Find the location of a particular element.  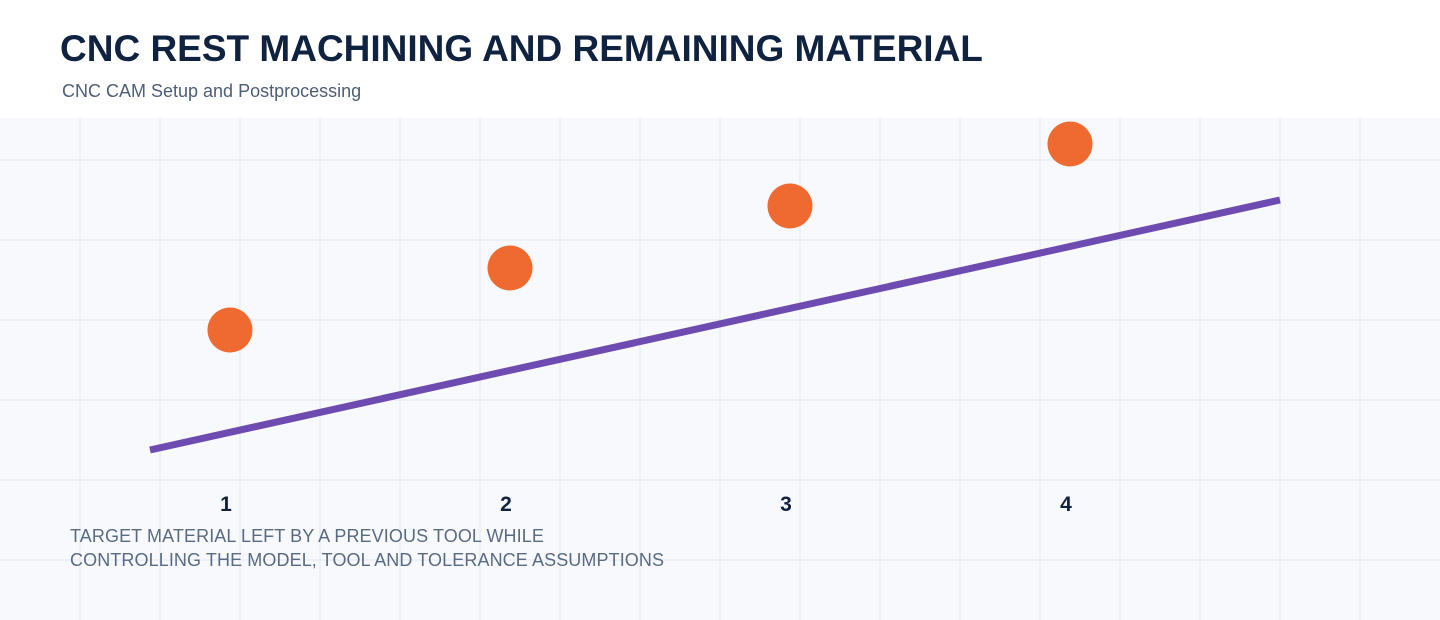

step-label-4: 4 is located at coordinates (1066, 504).